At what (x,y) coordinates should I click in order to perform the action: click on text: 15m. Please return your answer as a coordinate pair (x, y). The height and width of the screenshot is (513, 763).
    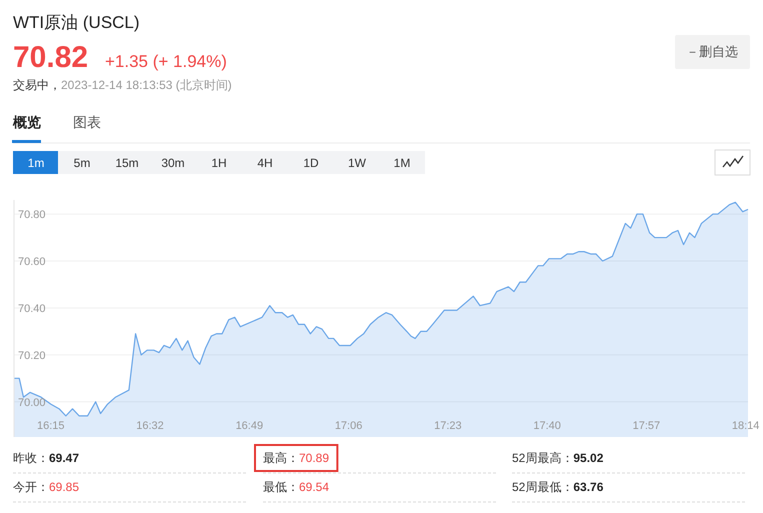
    Looking at the image, I should click on (127, 163).